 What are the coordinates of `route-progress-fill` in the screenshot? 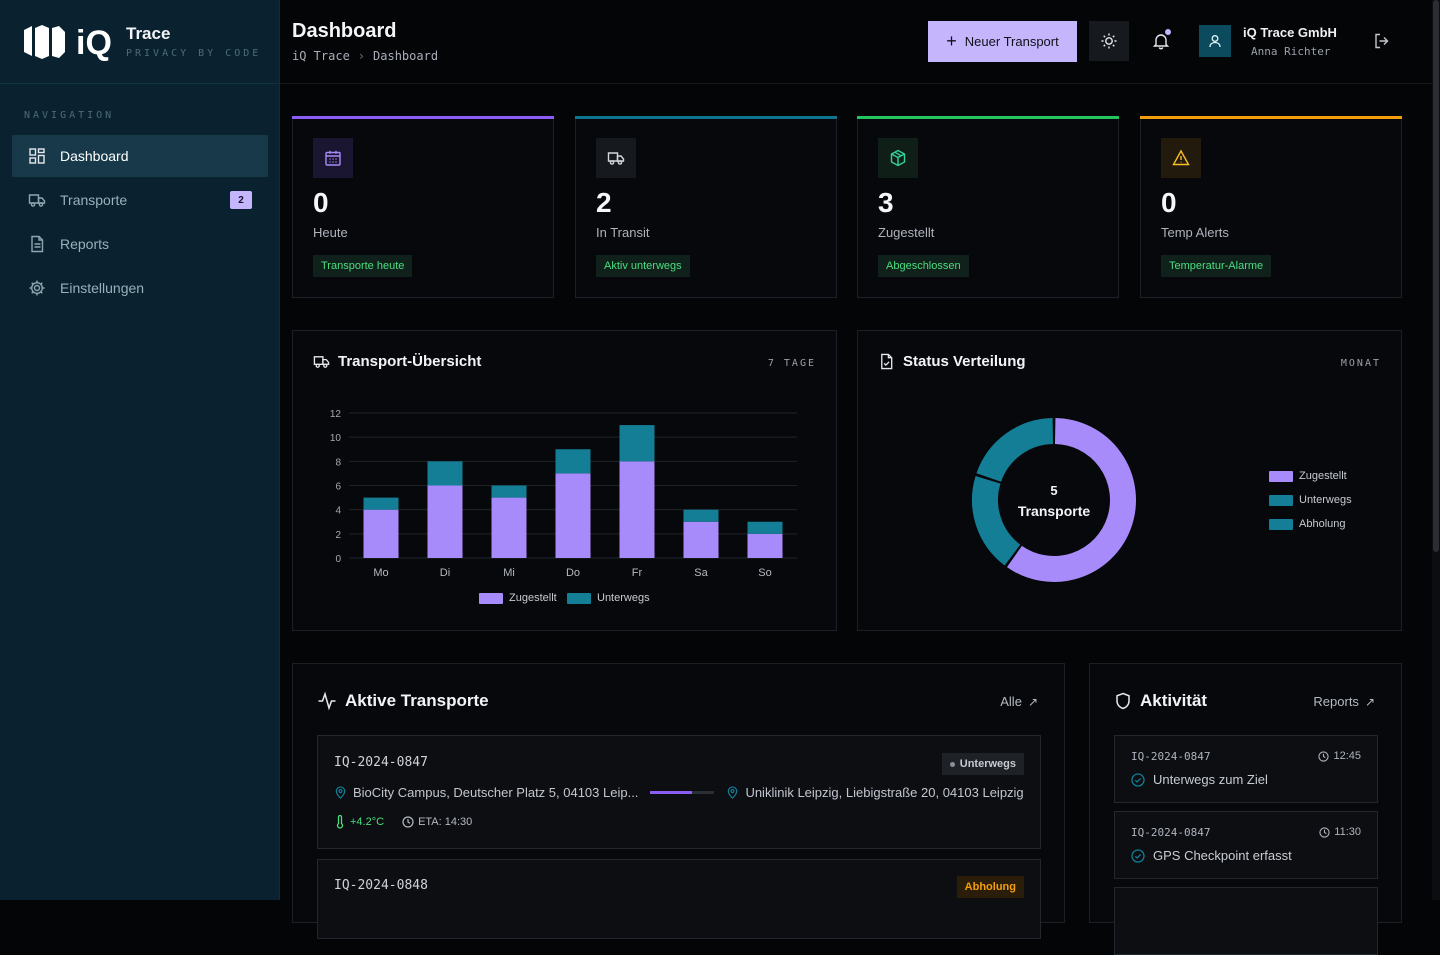 It's located at (671, 792).